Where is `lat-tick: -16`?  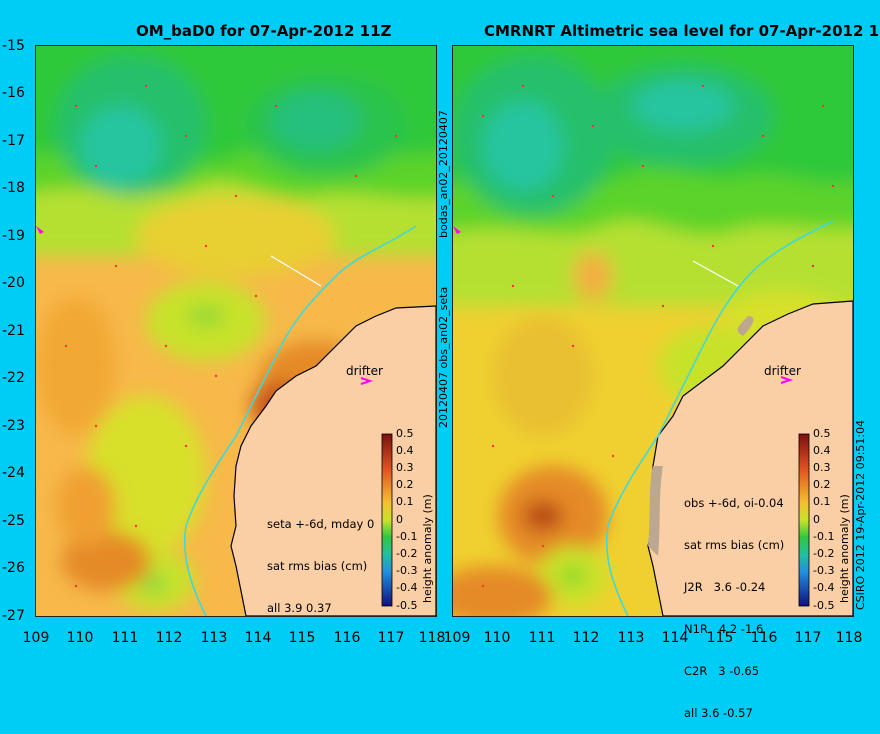 lat-tick: -16 is located at coordinates (13, 93).